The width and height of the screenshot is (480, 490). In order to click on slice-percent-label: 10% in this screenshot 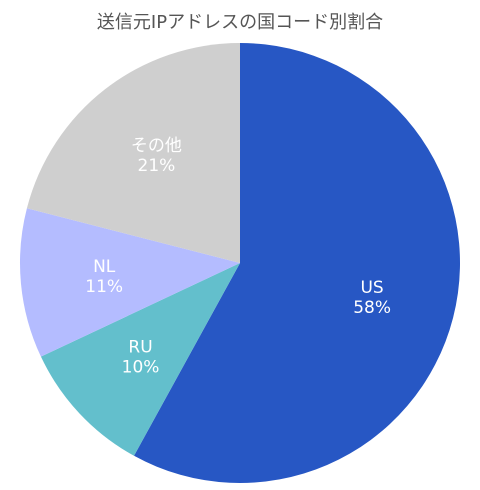, I will do `click(141, 367)`.